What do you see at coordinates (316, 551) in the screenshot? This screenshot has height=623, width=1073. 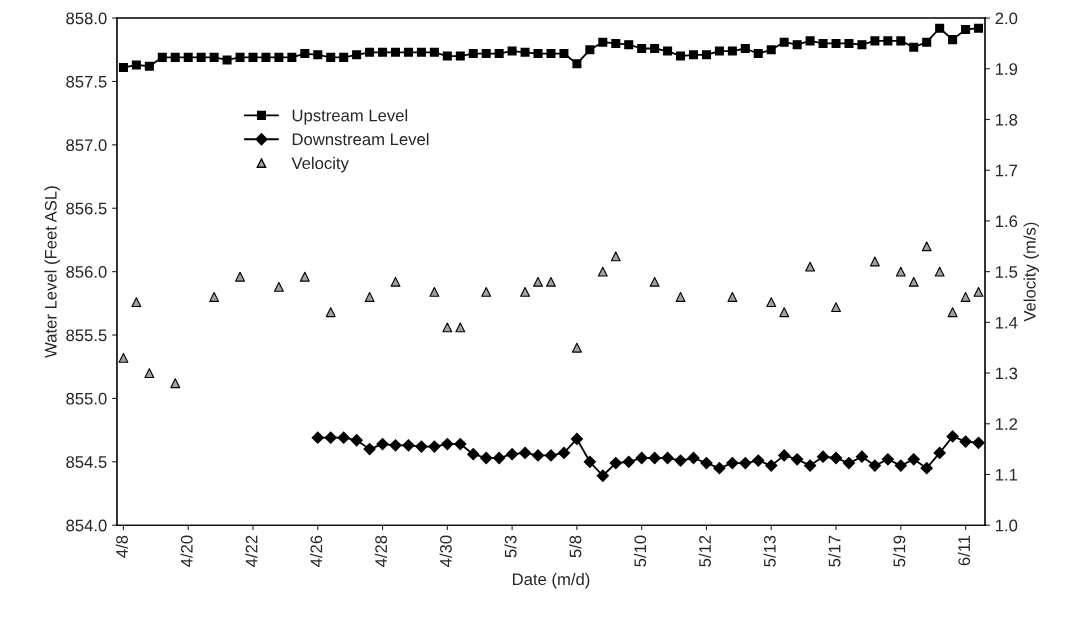 I see `x-tick-label: 4/26` at bounding box center [316, 551].